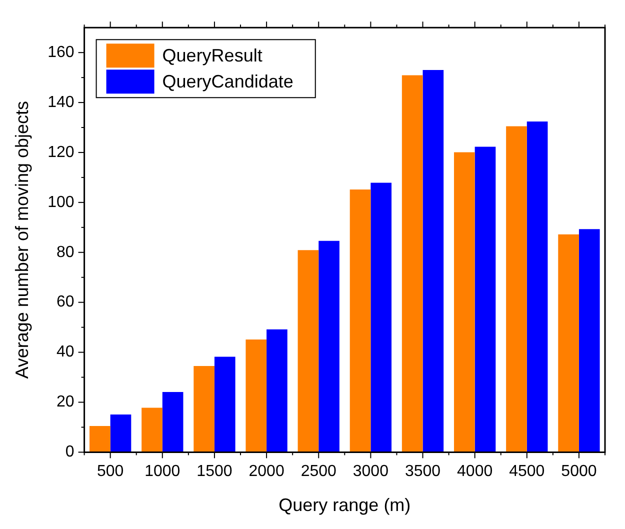  I want to click on x-tick-label: 2000, so click(266, 471).